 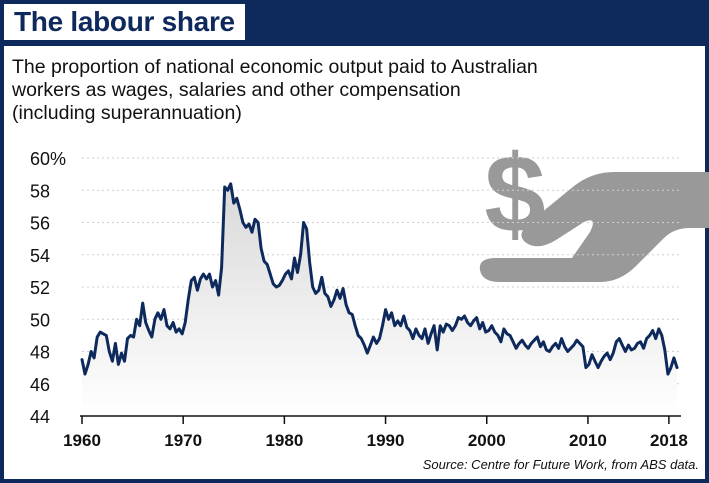 What do you see at coordinates (127, 113) in the screenshot?
I see `subtitle-line-3: (including superannuation)` at bounding box center [127, 113].